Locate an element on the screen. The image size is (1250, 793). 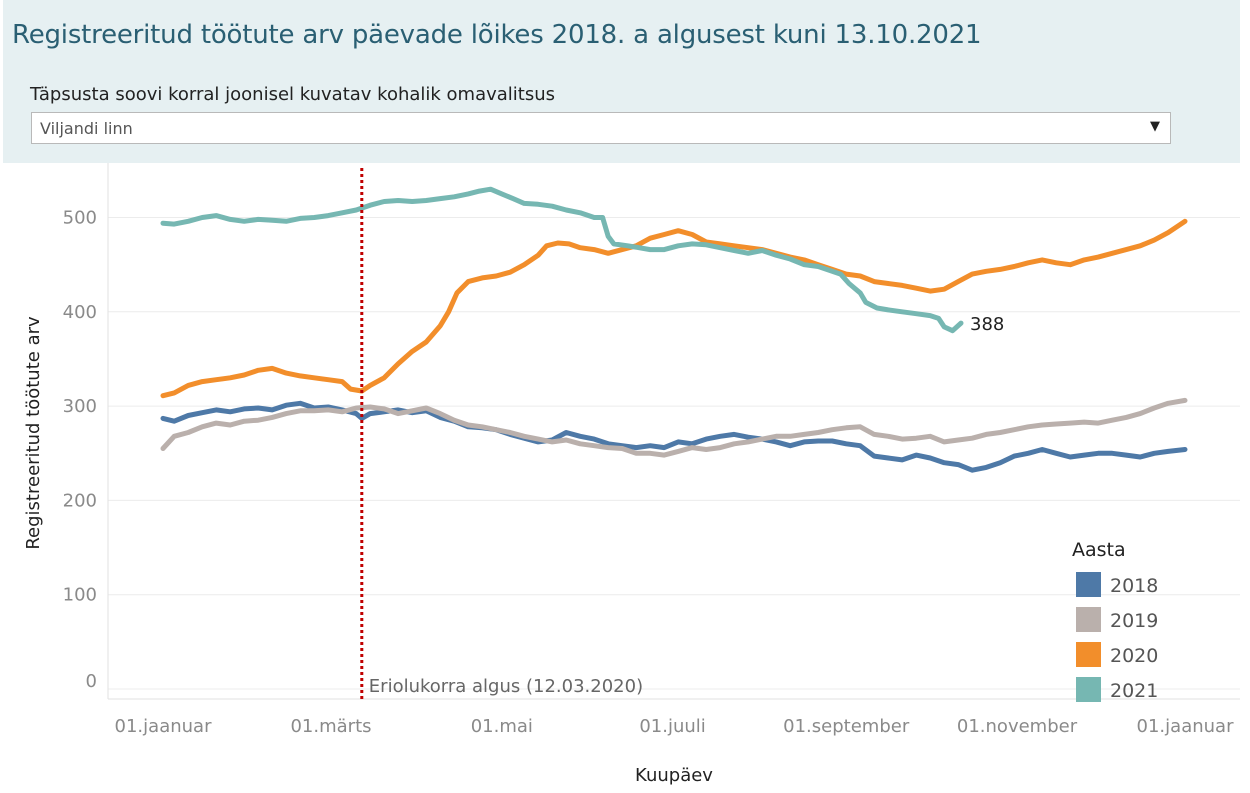
series-line-2018 is located at coordinates (674, 436).